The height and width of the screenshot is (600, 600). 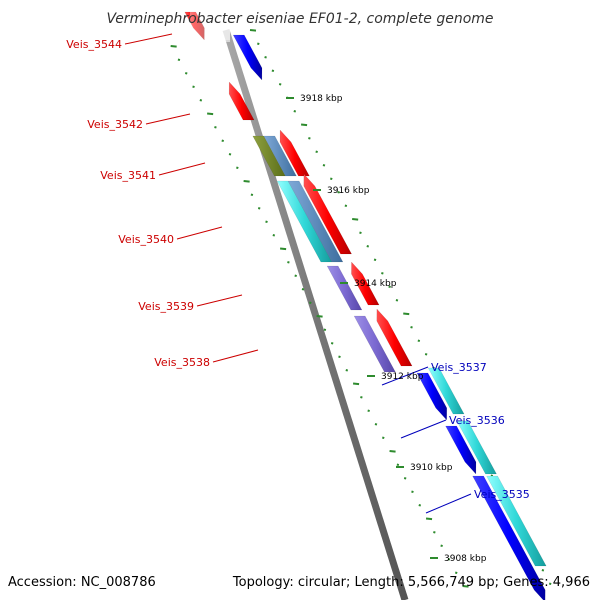 I want to click on gene-label-veis-3538: Veis_3538, so click(x=182, y=362).